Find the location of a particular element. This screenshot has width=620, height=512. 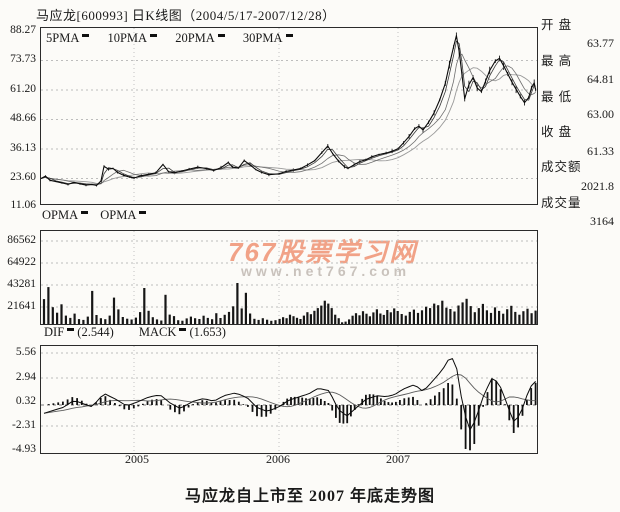

volume-panel is located at coordinates (289, 277).